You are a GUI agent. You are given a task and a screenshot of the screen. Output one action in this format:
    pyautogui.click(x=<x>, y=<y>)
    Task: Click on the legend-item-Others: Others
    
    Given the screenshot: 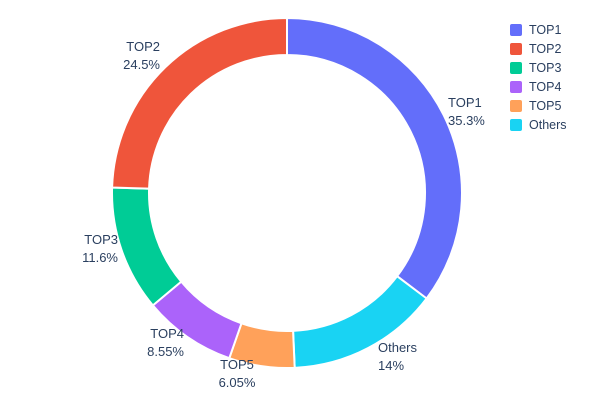 What is the action you would take?
    pyautogui.click(x=538, y=124)
    